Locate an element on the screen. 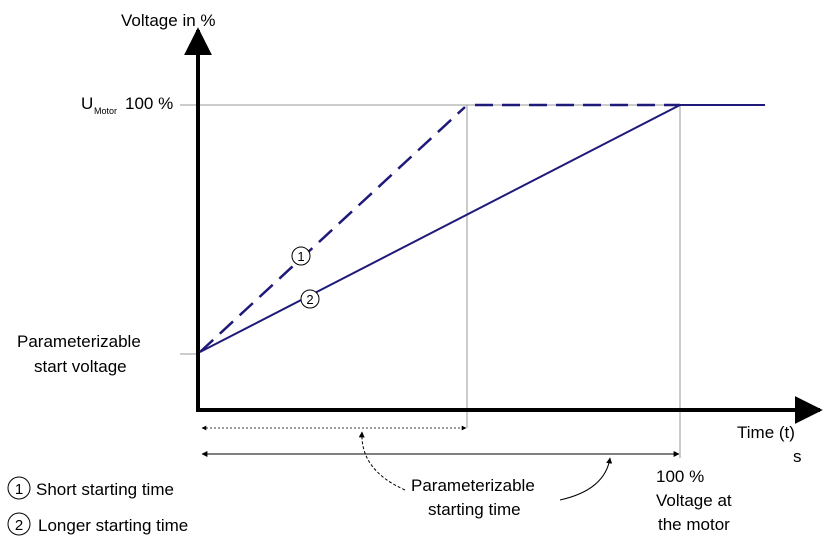 Image resolution: width=836 pixels, height=543 pixels. legend-number-1: 1 is located at coordinates (19, 489).